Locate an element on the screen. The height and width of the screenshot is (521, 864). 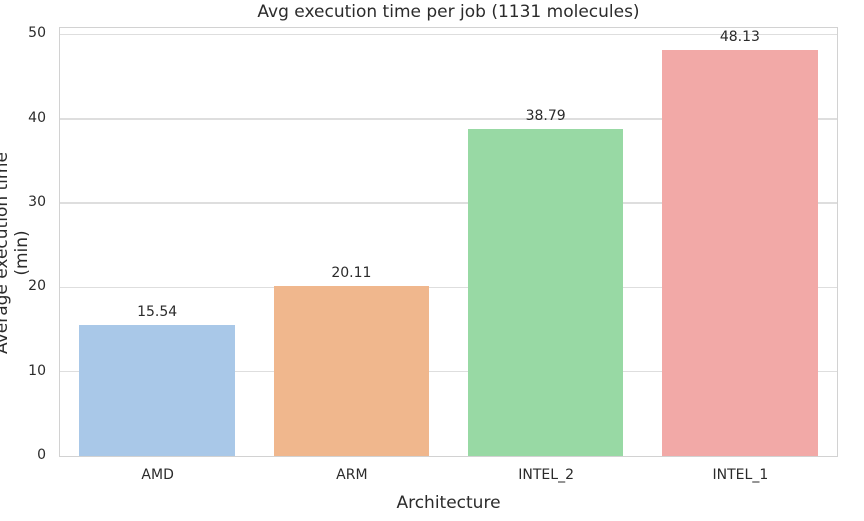
y-tick-label-0: 0 is located at coordinates (41, 455).